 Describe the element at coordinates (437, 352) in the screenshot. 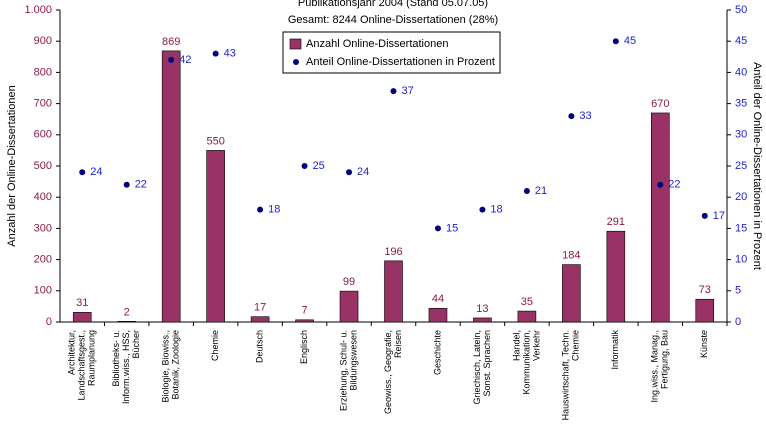

I see `x-tick-label: Geschichte` at that location.